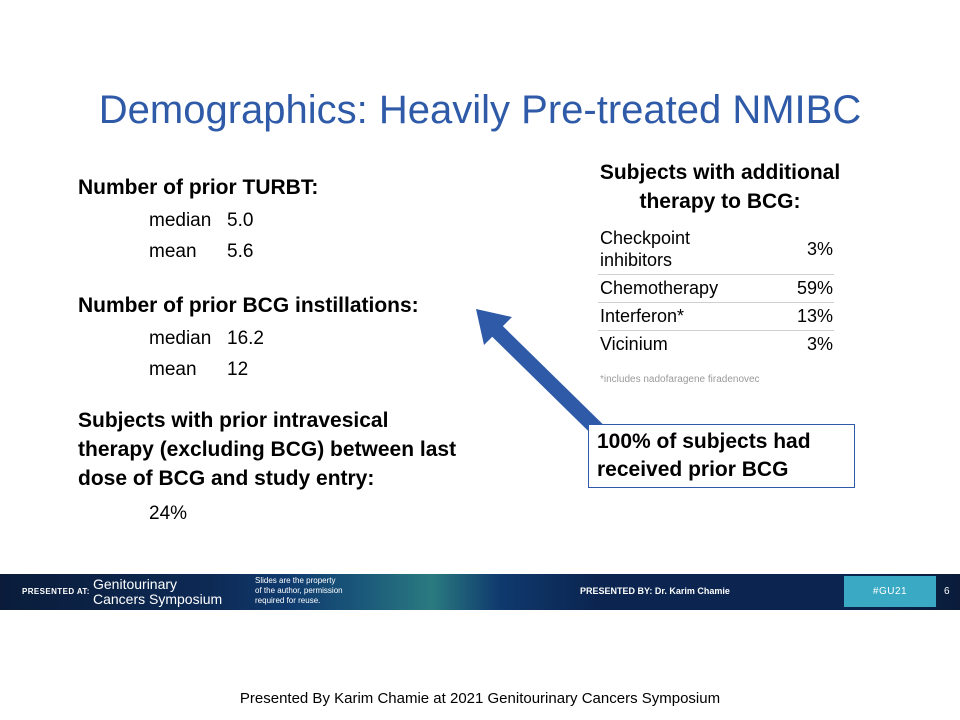 The image size is (960, 720). I want to click on bcg-median-row: median 16.2, so click(206, 339).